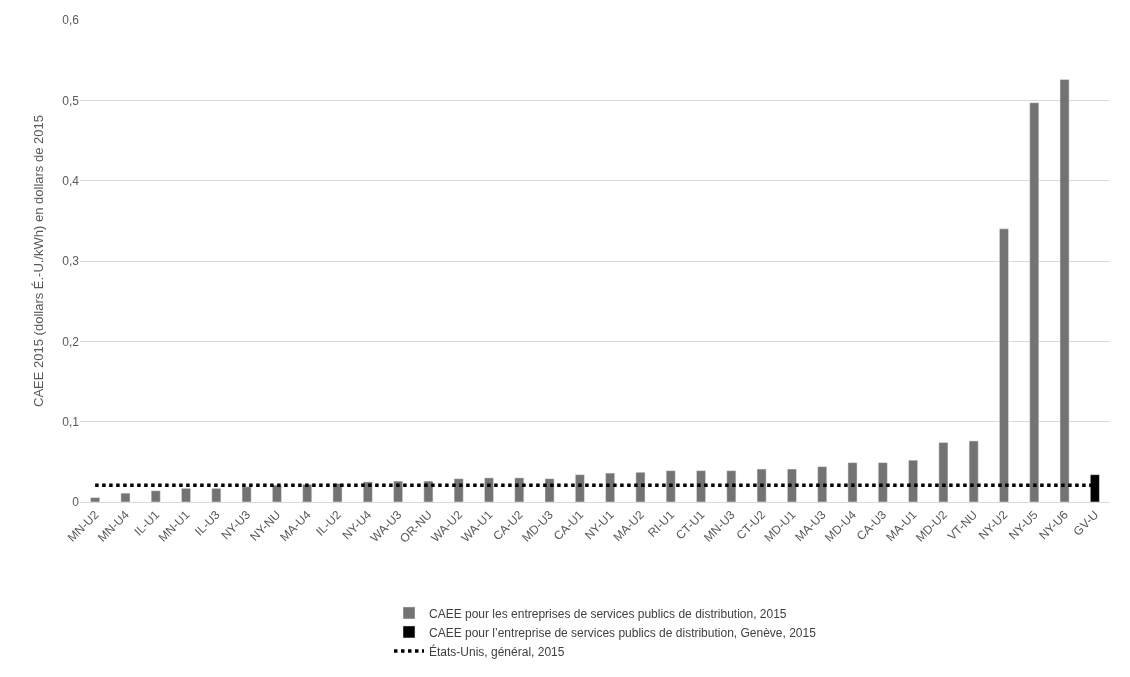 The image size is (1130, 677). What do you see at coordinates (71, 341) in the screenshot?
I see `y-tick-label: 0,2` at bounding box center [71, 341].